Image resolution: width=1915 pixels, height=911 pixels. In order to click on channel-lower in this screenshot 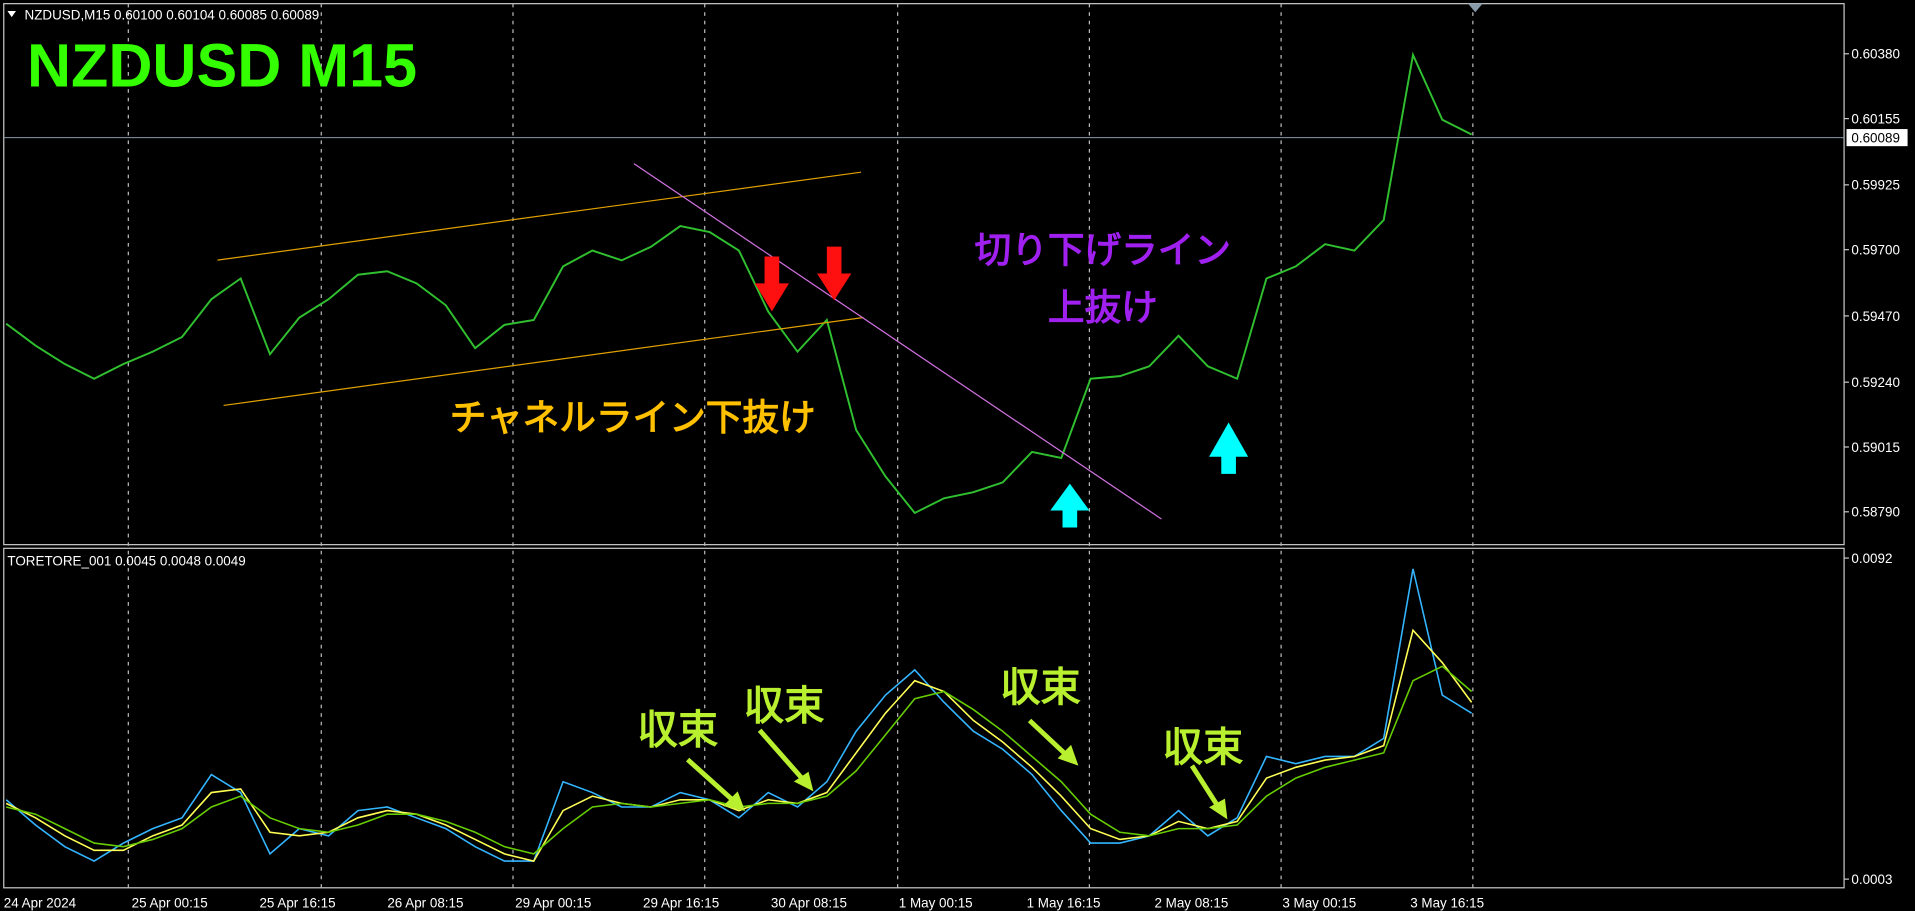, I will do `click(543, 361)`.